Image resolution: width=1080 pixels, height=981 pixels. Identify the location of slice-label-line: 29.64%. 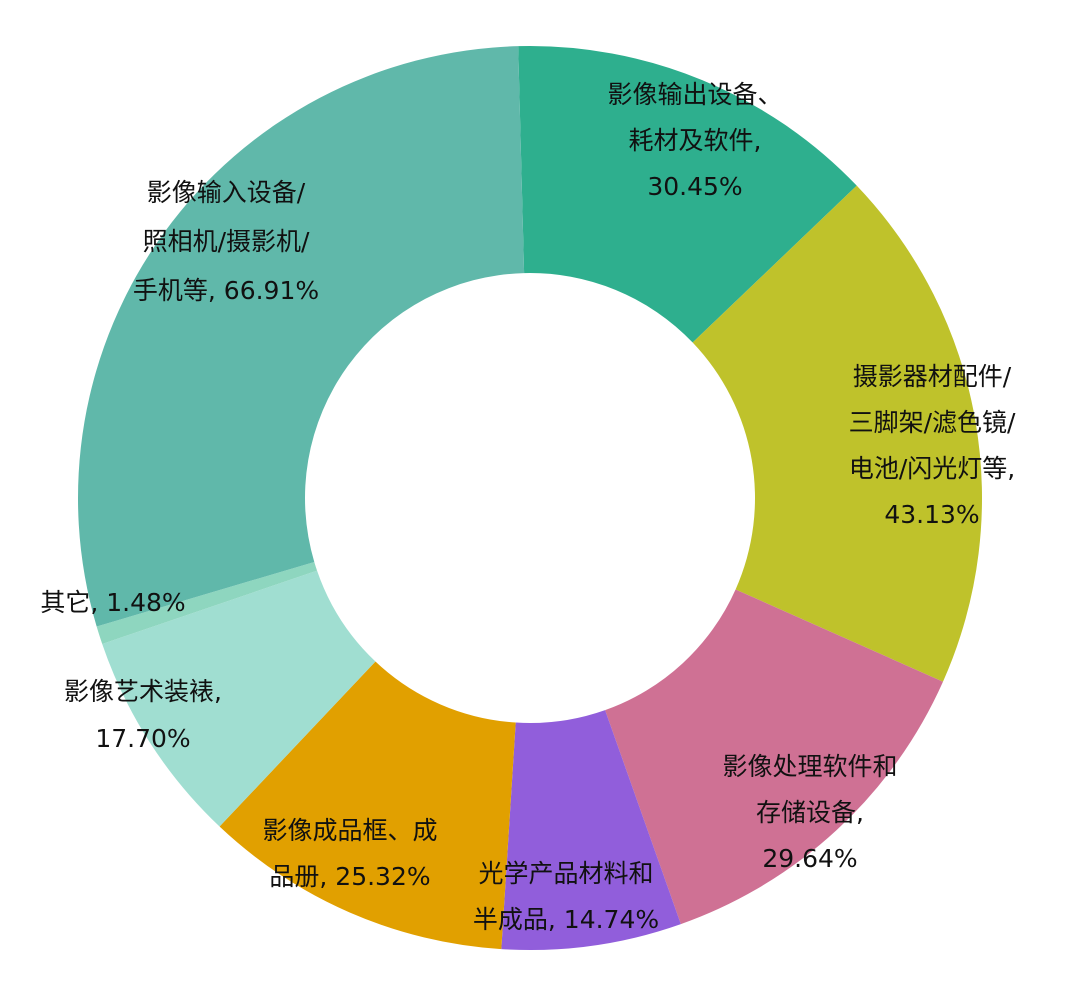
(809, 858).